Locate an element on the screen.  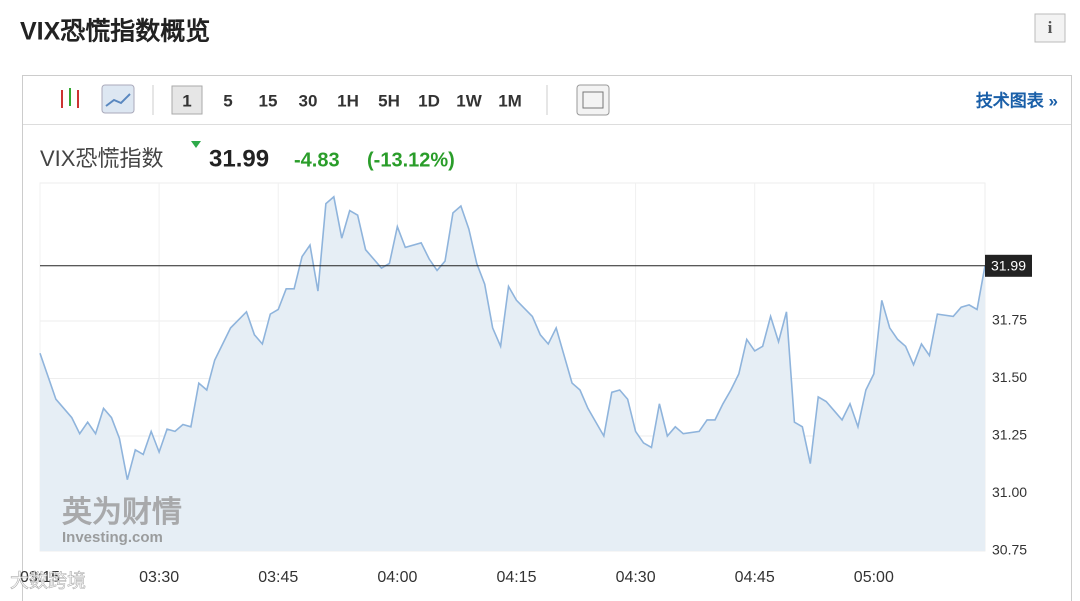
x-tick-label: 03:45 is located at coordinates (278, 577).